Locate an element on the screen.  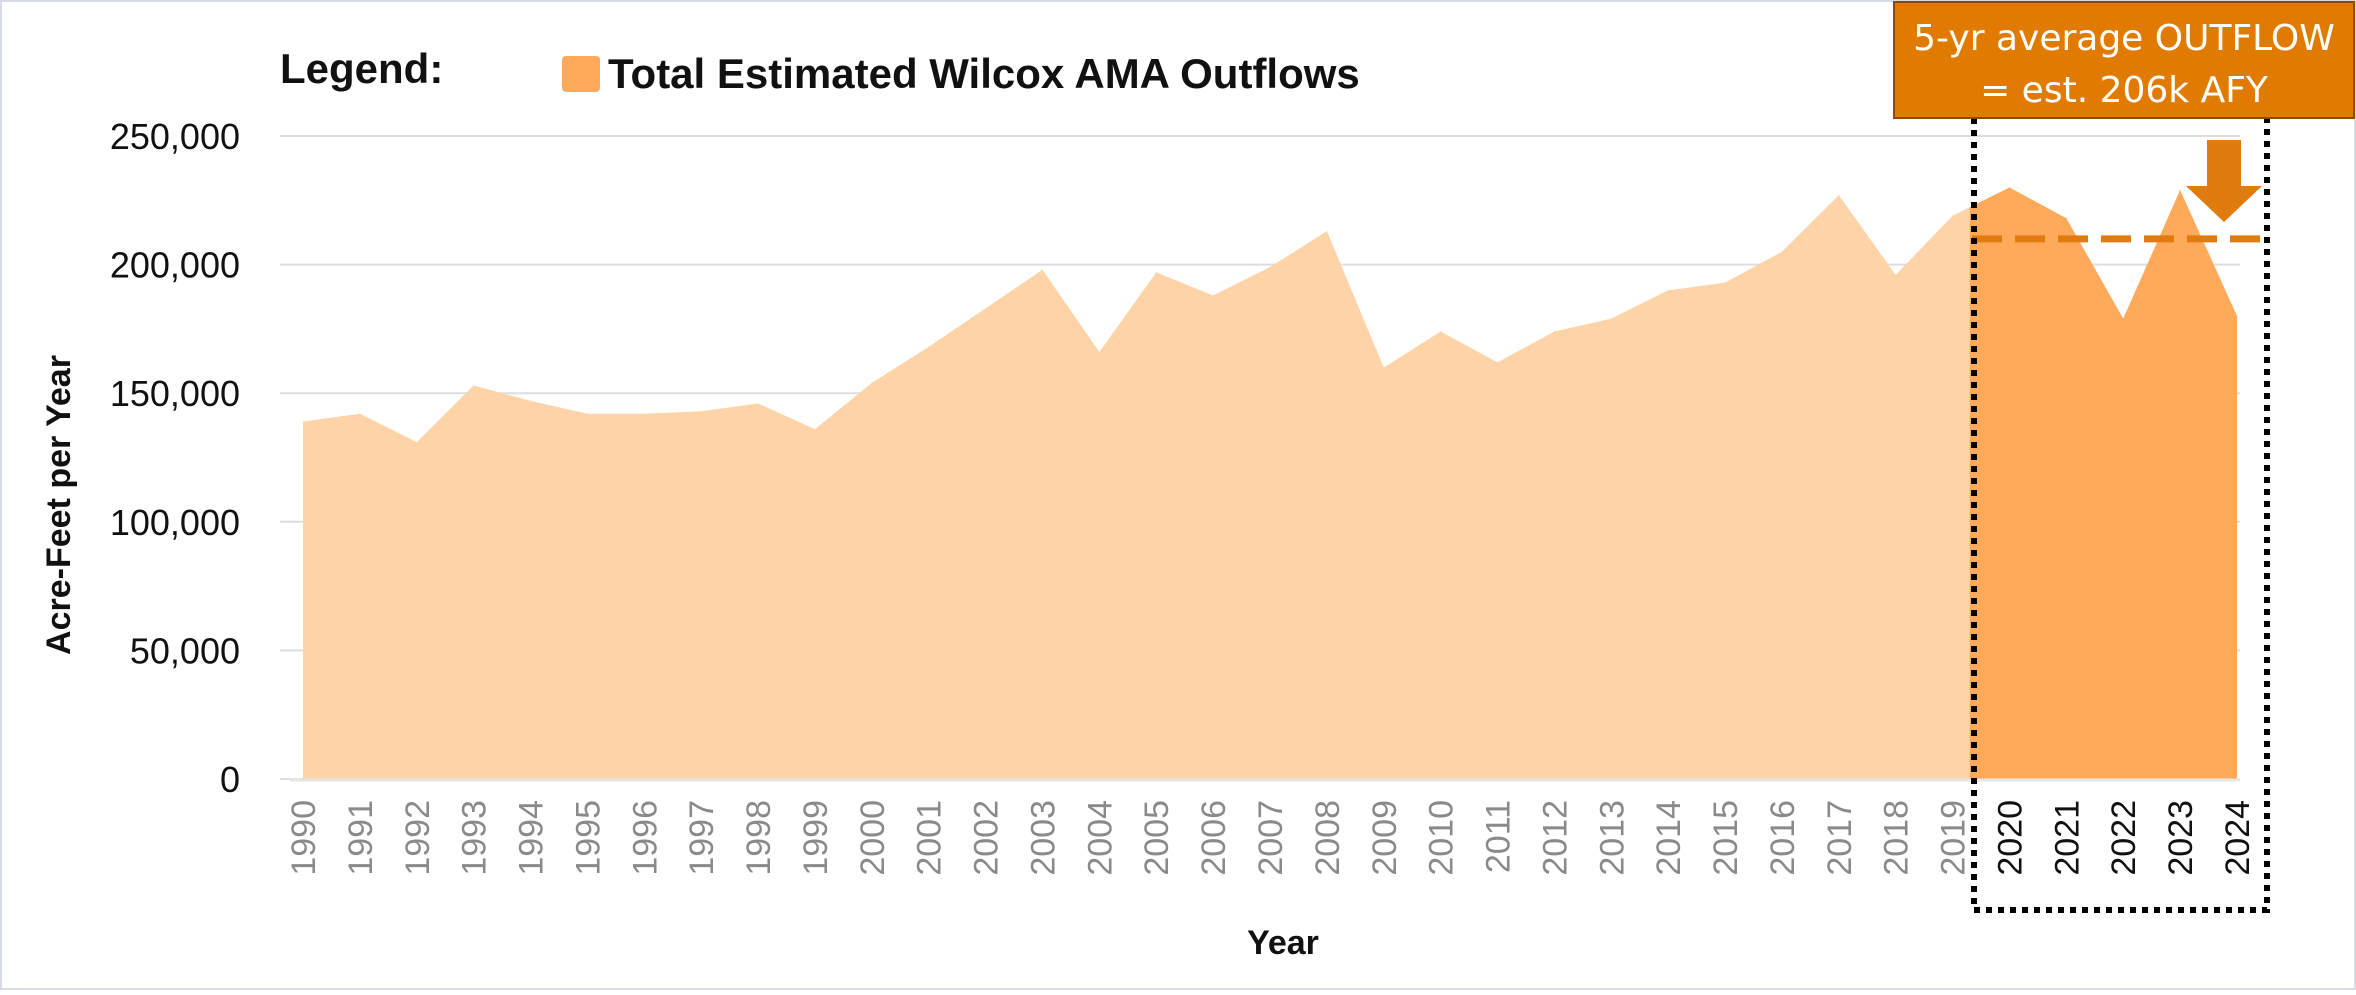
x-tick-label: 2000 is located at coordinates (873, 838).